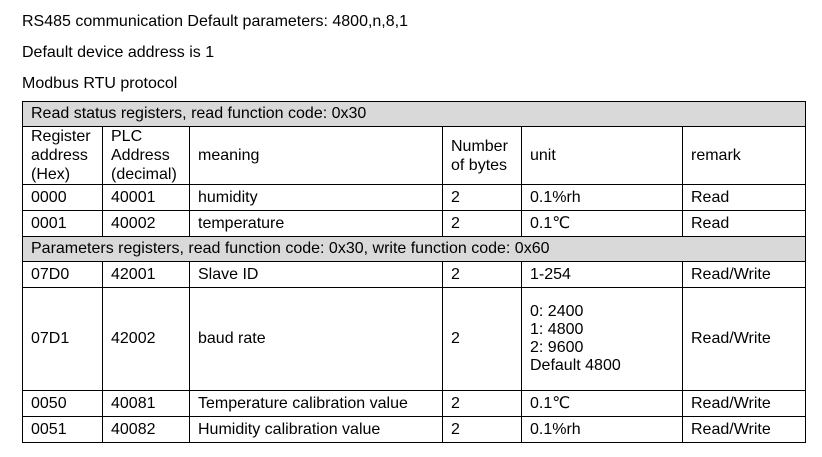  I want to click on cell-plc: 40082, so click(146, 429).